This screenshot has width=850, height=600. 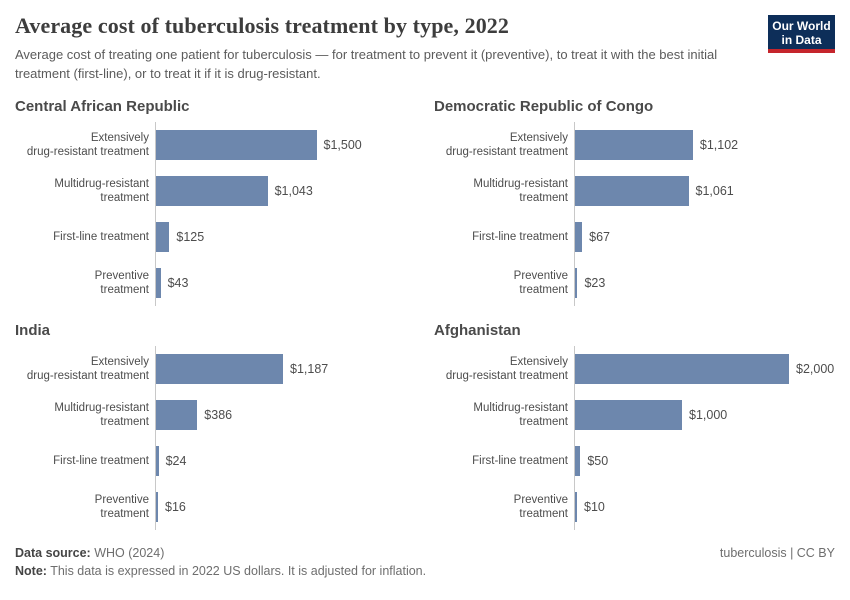 I want to click on bar-cell: $43, so click(x=285, y=283).